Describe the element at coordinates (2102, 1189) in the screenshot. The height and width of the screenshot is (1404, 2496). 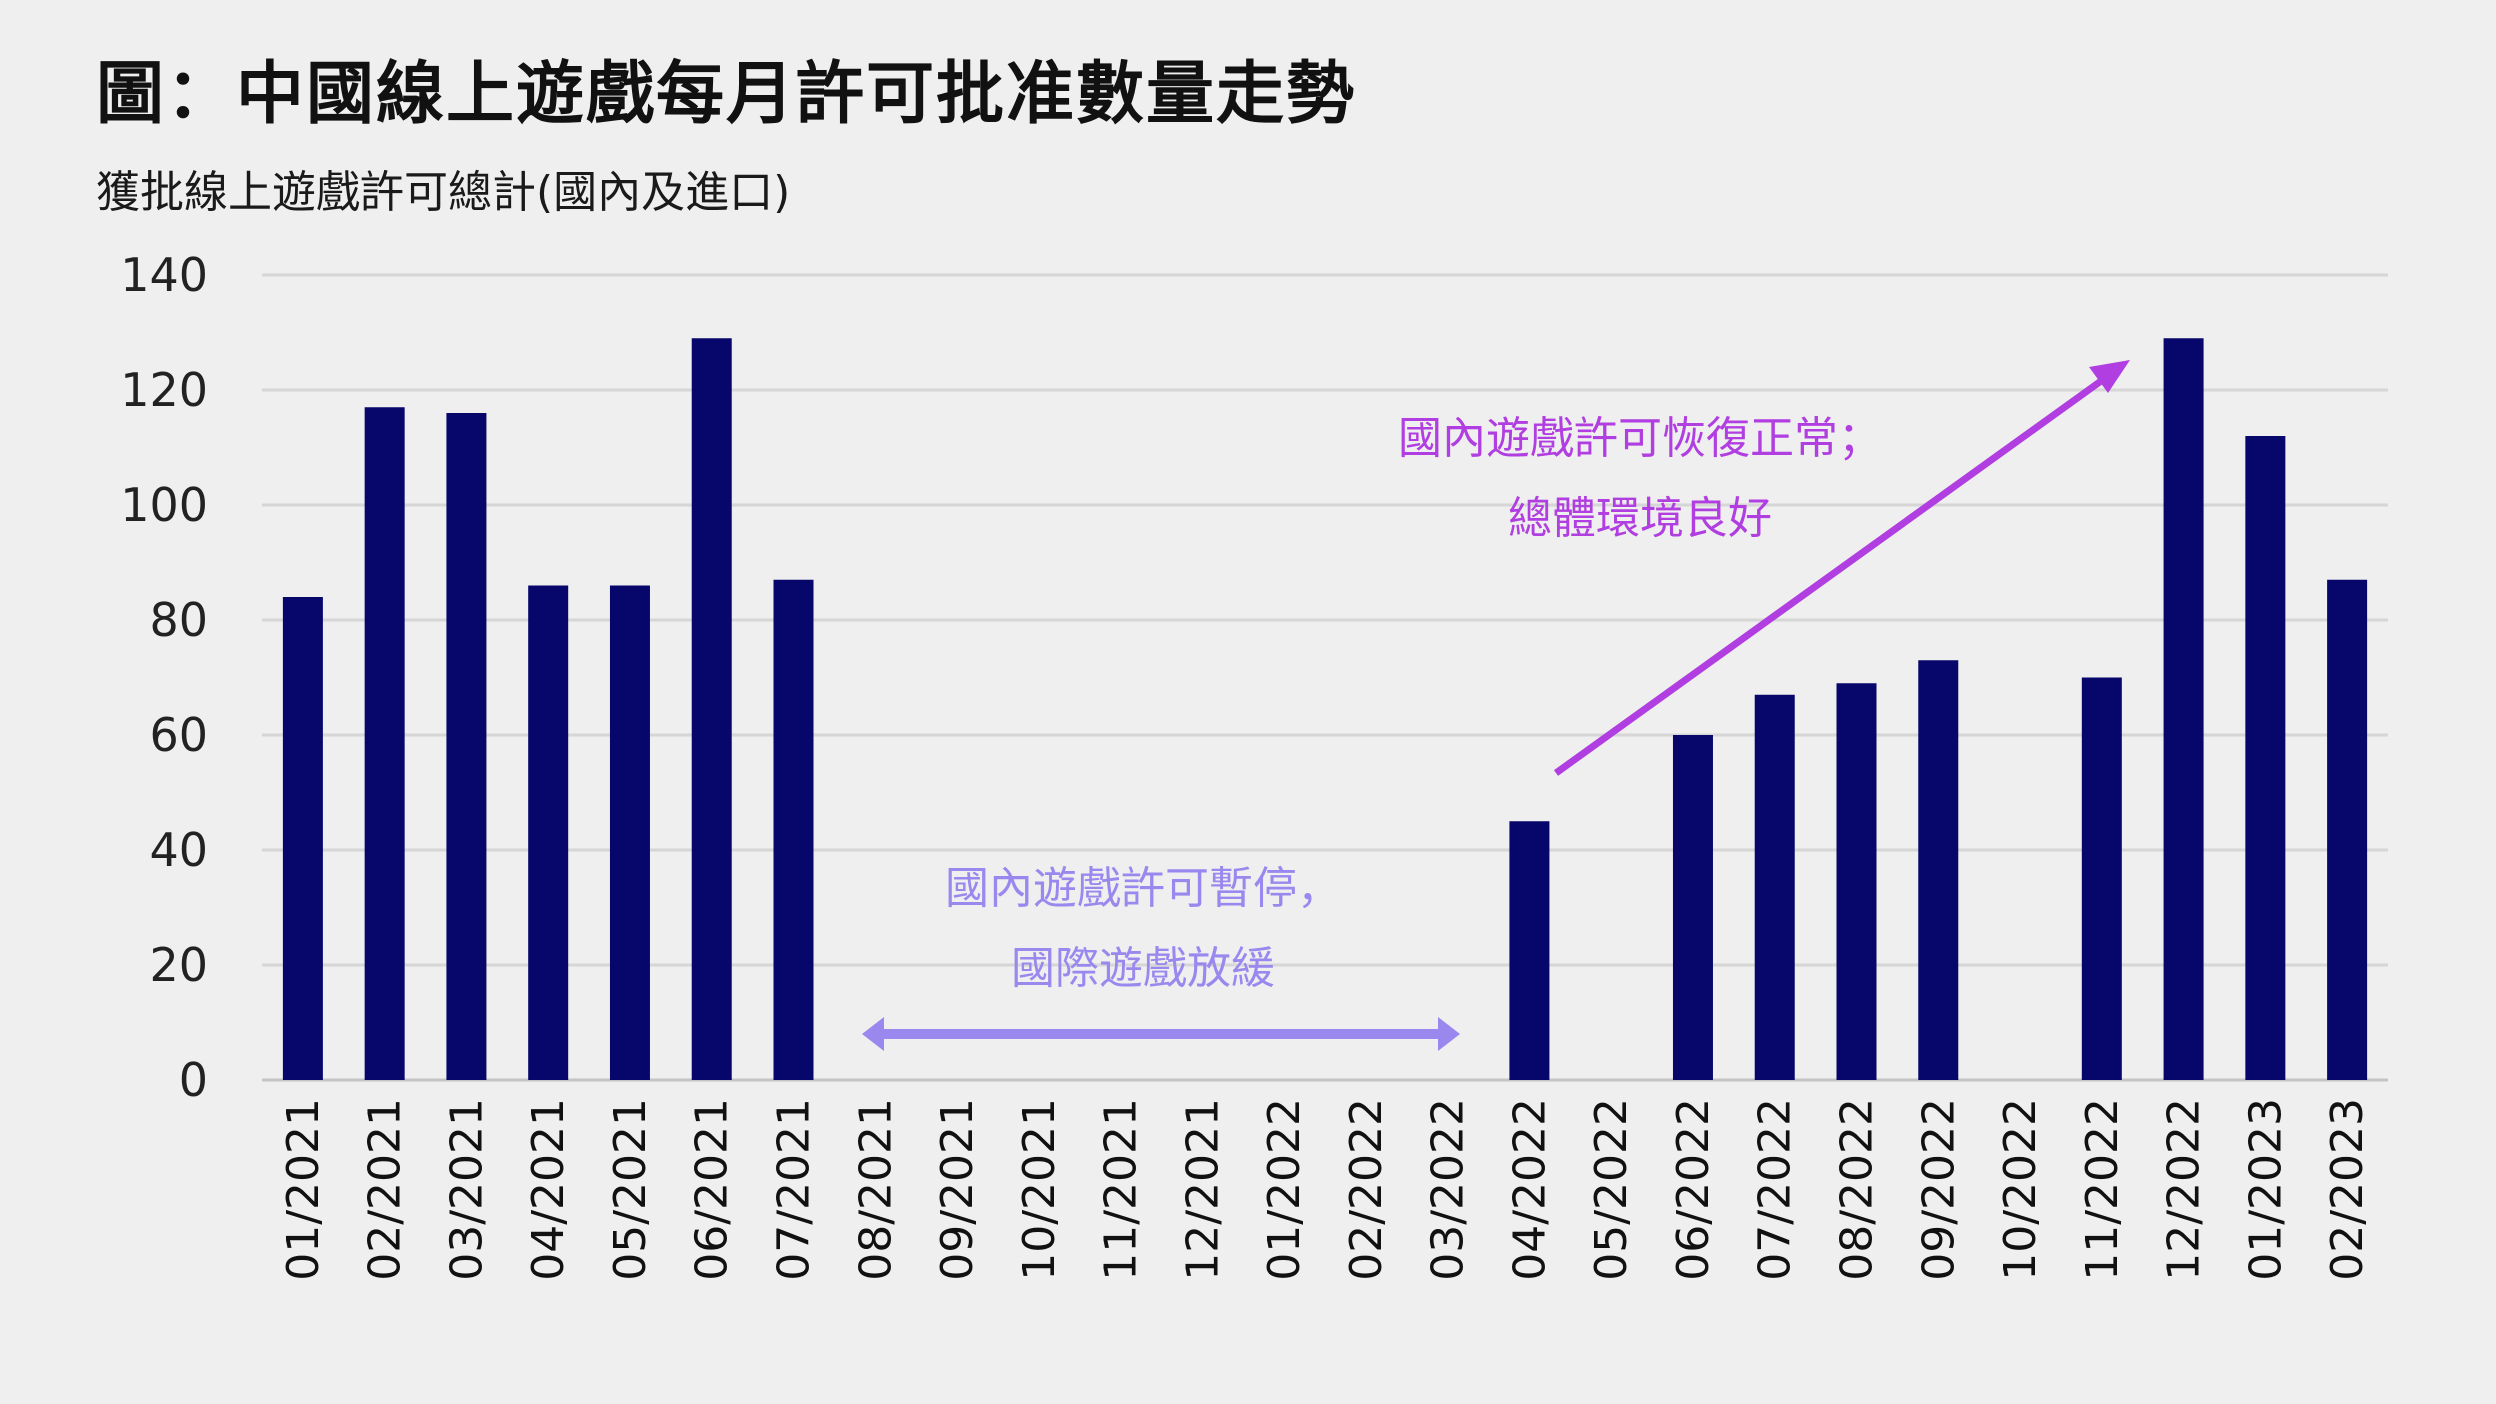
I see `x-tick-label: 11/2022` at that location.